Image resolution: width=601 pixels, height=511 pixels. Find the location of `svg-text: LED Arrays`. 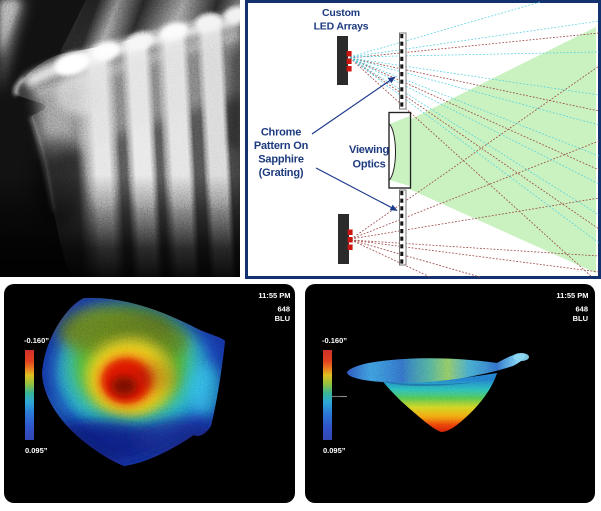

svg-text: LED Arrays is located at coordinates (341, 27).